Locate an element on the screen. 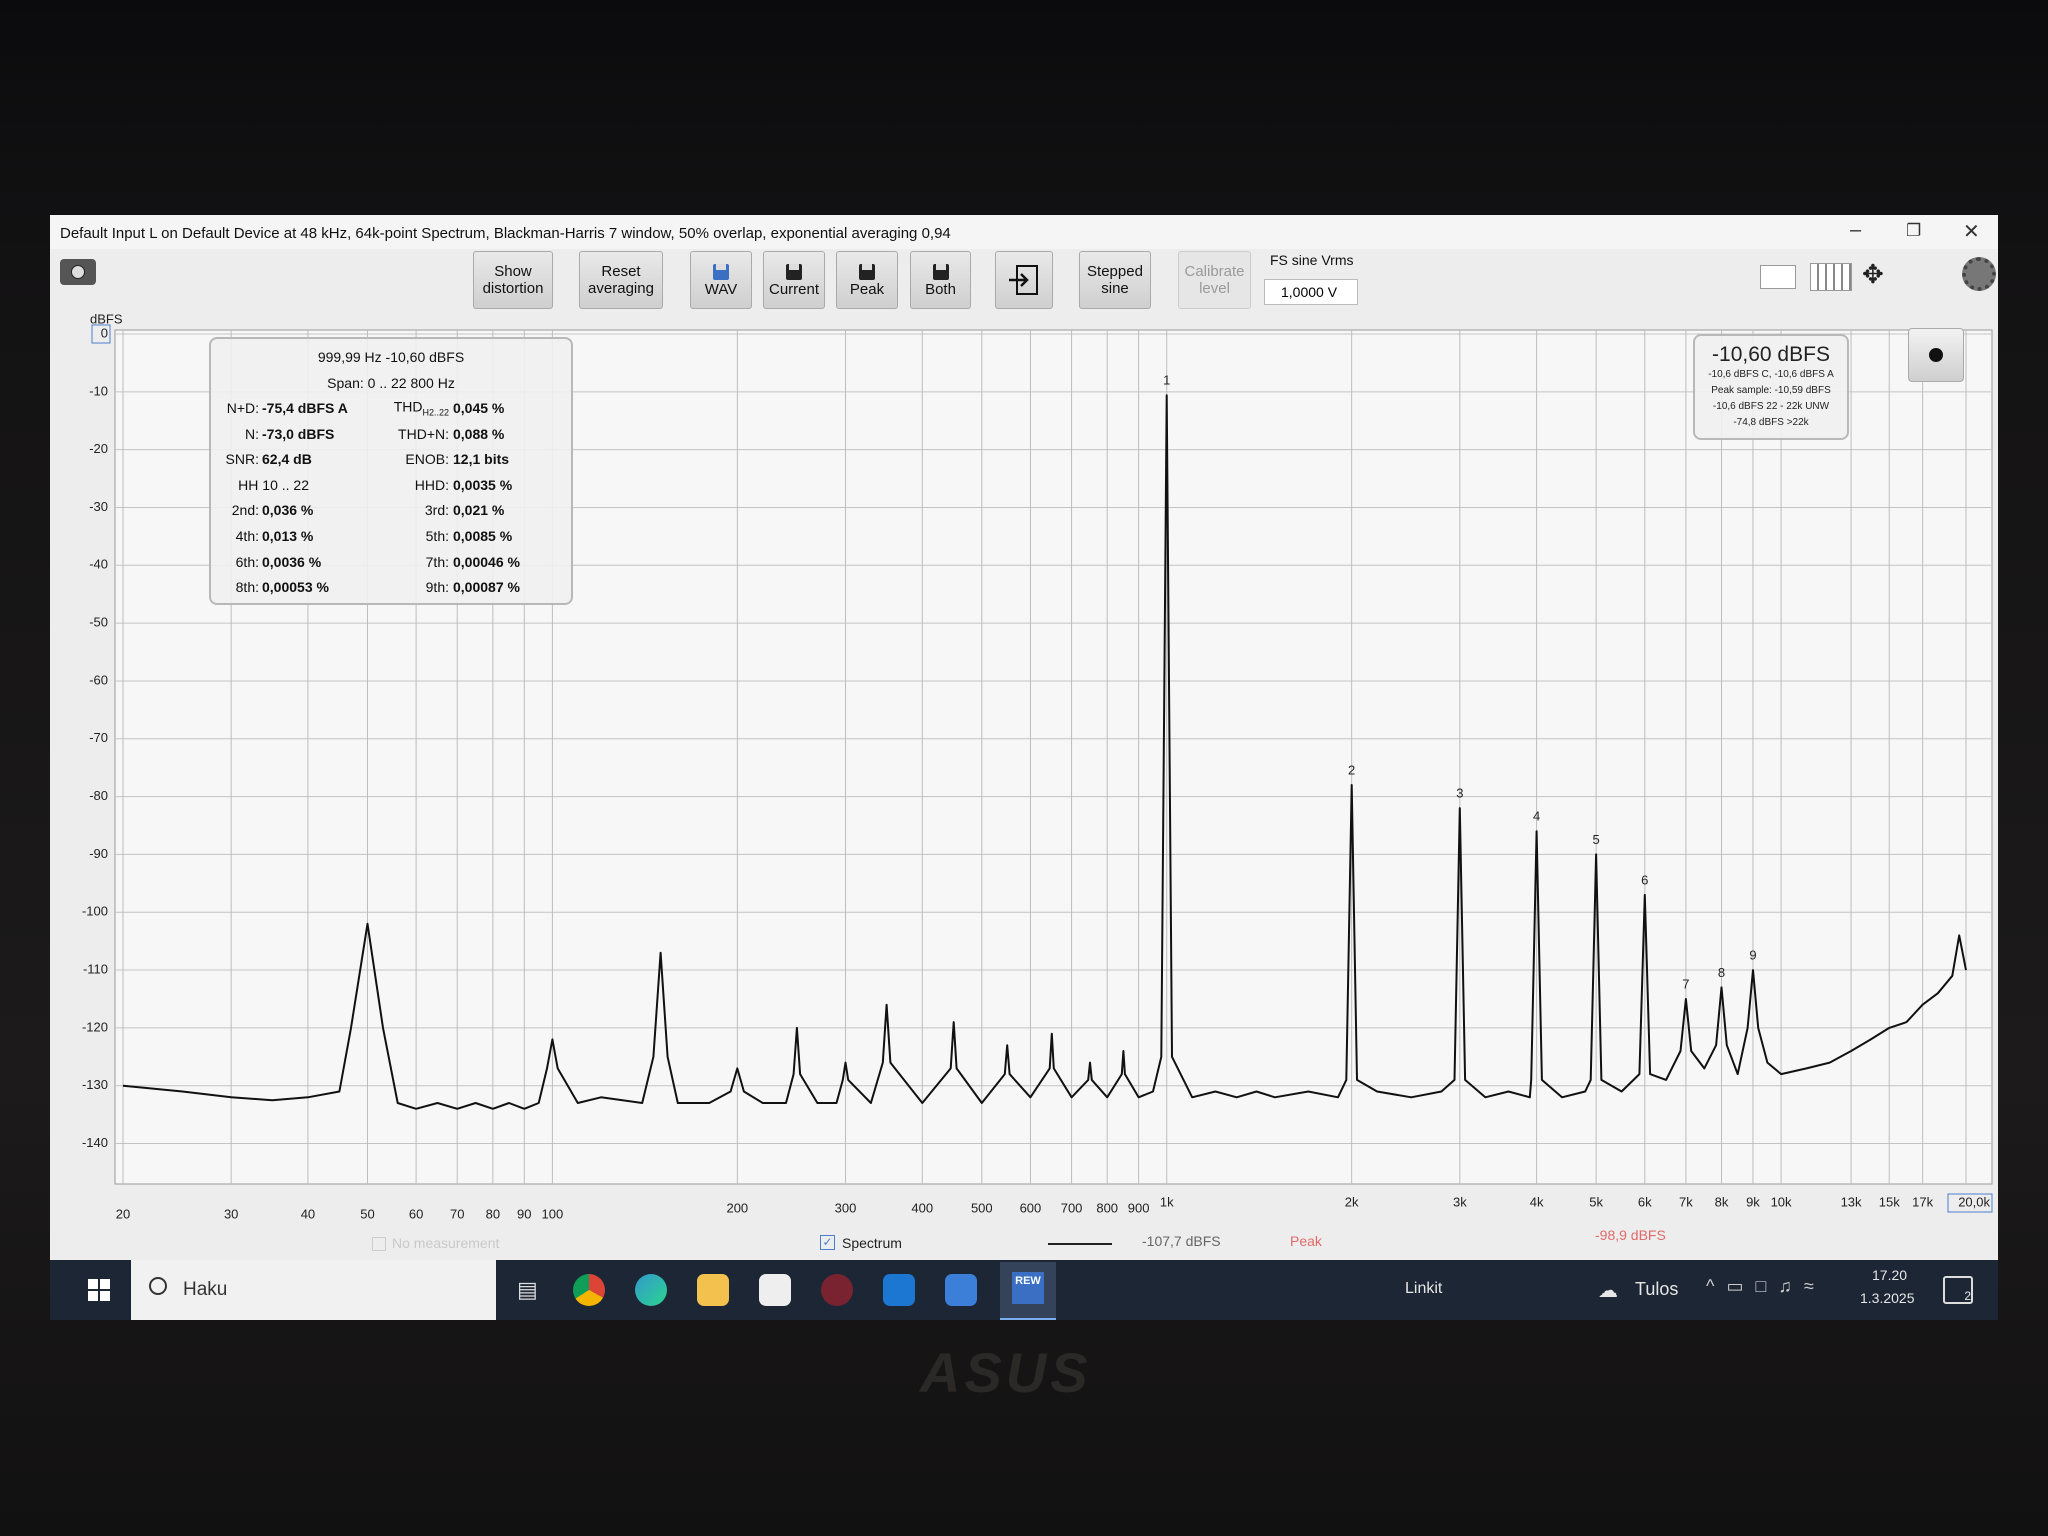 This screenshot has width=2048, height=1536. stat-label: HH 10 .. 22 is located at coordinates (273, 485).